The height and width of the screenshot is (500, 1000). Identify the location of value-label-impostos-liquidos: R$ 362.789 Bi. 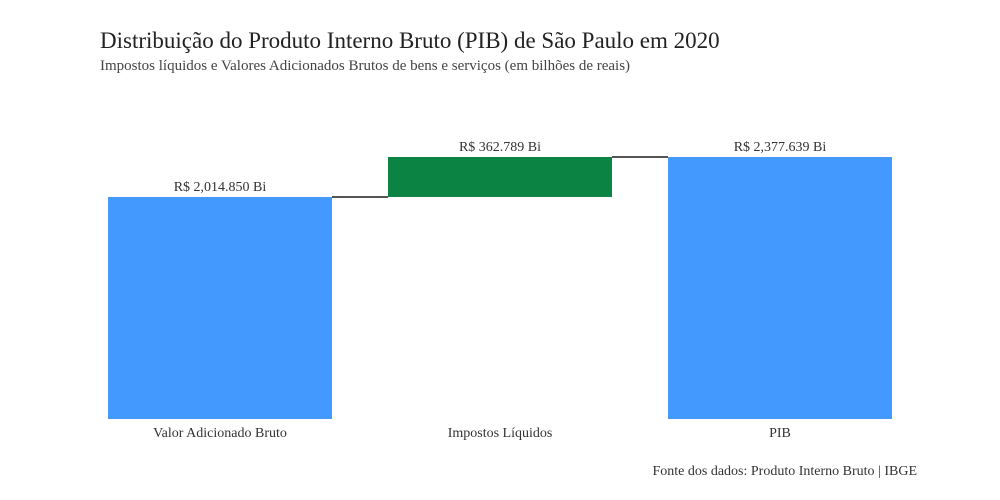
(500, 147).